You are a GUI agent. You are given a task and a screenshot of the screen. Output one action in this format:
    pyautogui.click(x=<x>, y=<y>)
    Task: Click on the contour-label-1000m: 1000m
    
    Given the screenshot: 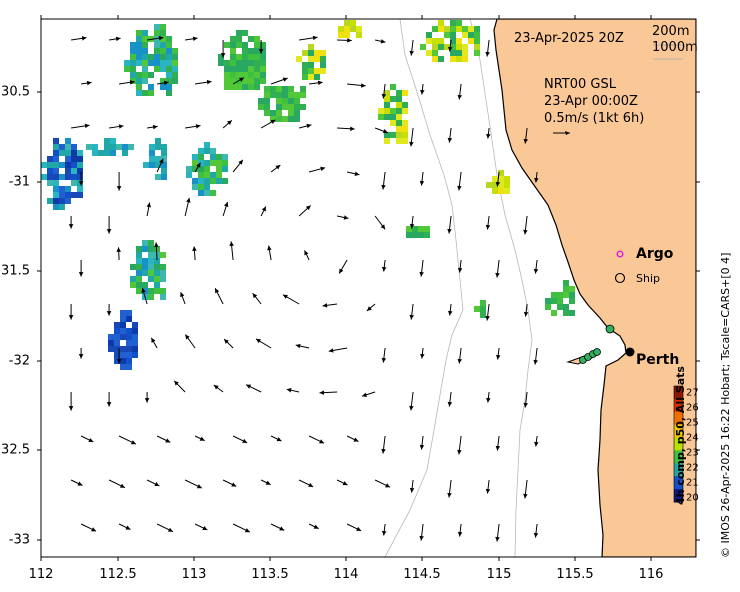 What is the action you would take?
    pyautogui.click(x=675, y=47)
    